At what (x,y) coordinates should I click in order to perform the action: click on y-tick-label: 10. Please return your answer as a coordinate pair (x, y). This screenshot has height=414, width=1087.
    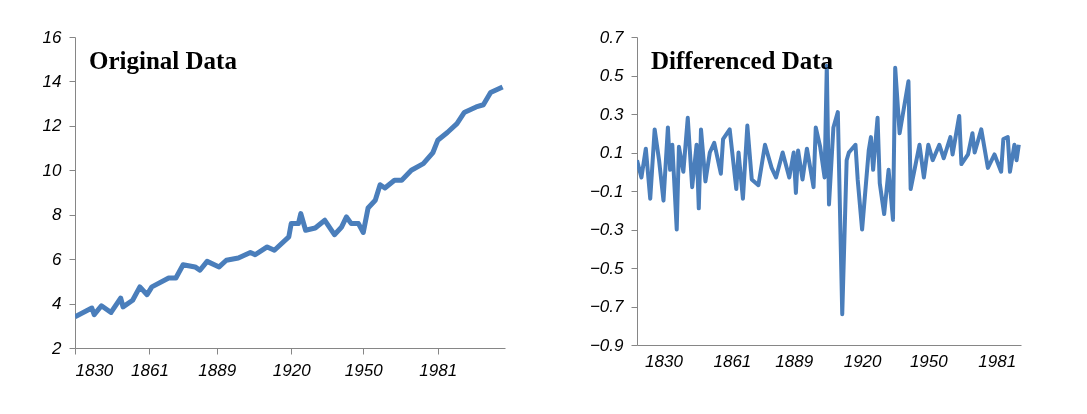
    Looking at the image, I should click on (52, 170).